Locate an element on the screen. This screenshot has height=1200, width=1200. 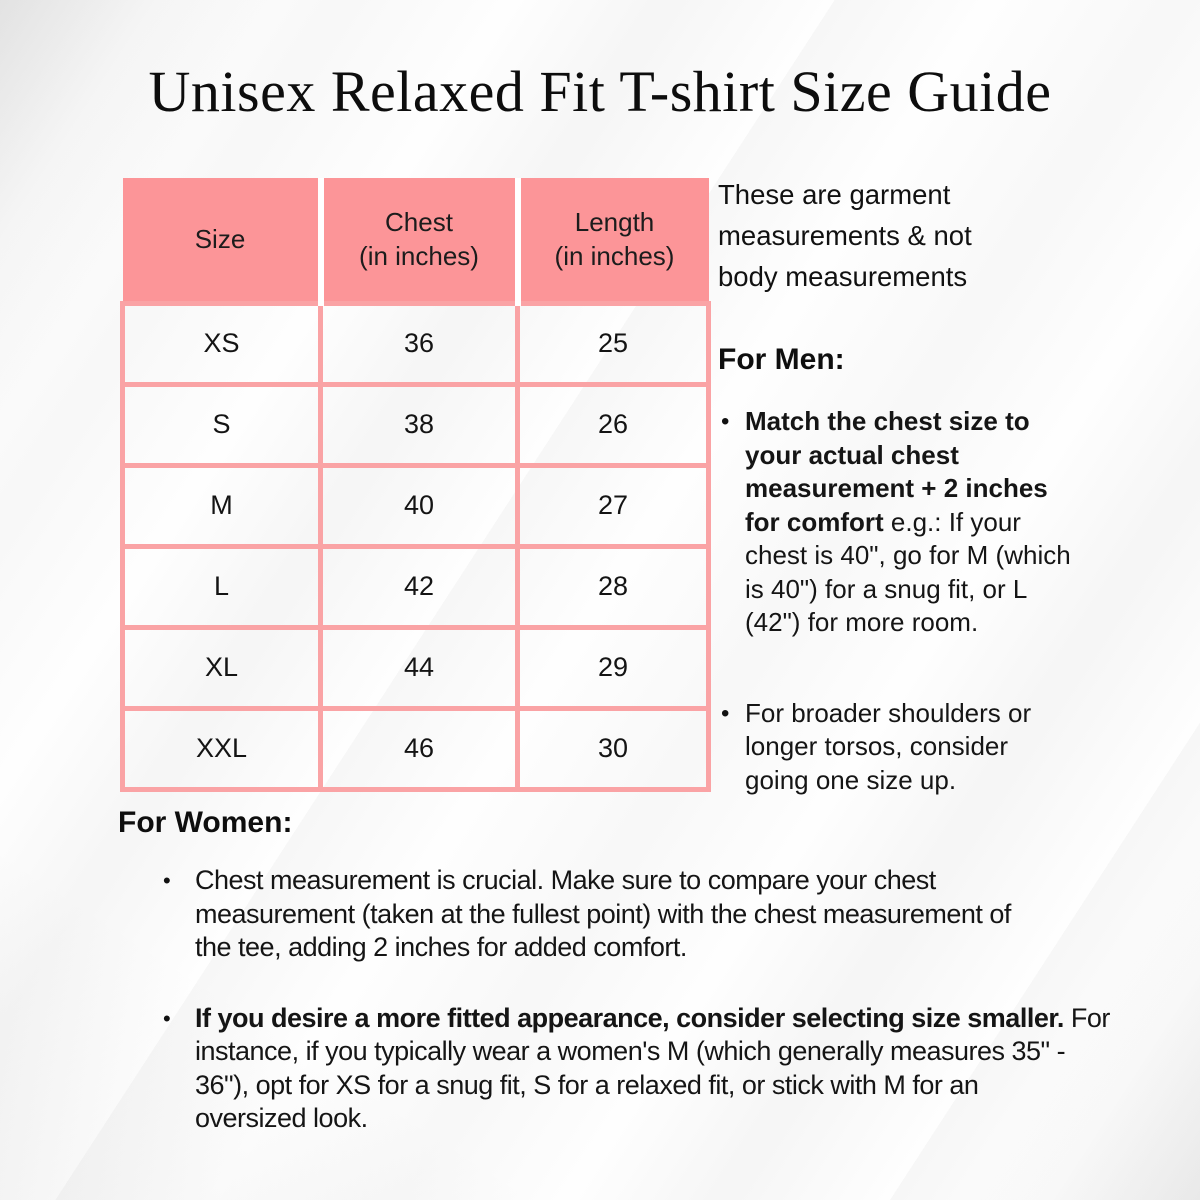
cell-size: S is located at coordinates (221, 424).